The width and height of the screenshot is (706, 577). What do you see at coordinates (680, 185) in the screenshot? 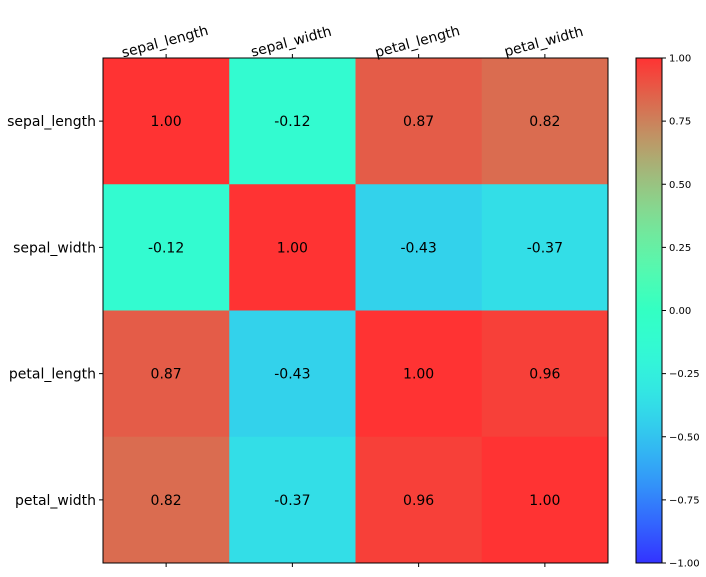
I see `colorbar-tick-label: 0.50` at bounding box center [680, 185].